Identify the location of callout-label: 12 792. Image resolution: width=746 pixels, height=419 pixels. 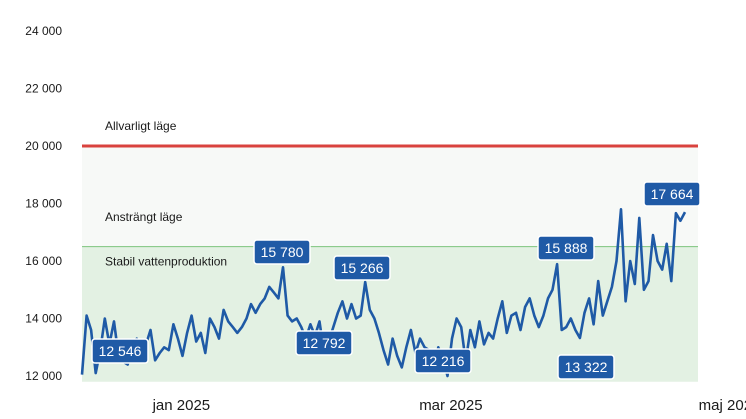
(324, 343).